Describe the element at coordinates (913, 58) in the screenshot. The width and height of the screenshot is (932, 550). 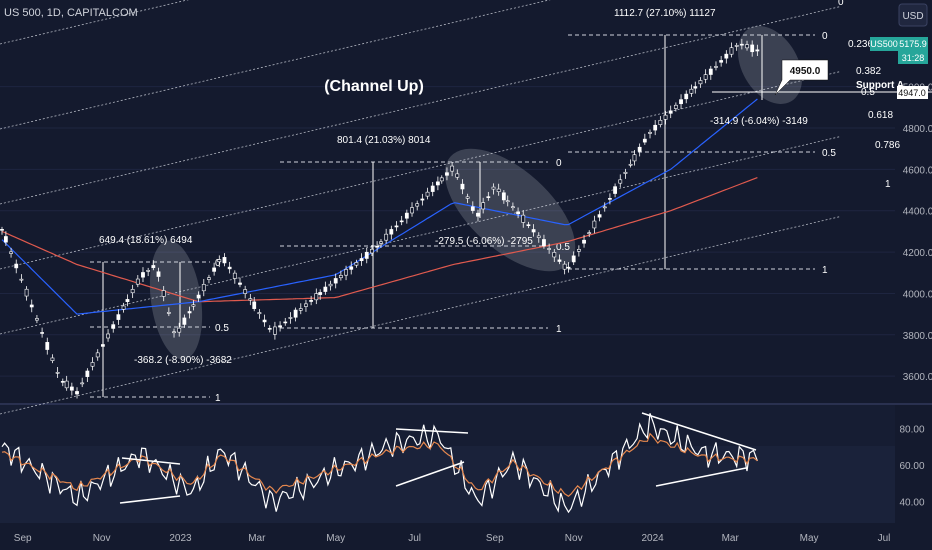
I see `badge-countdown: 31:28` at that location.